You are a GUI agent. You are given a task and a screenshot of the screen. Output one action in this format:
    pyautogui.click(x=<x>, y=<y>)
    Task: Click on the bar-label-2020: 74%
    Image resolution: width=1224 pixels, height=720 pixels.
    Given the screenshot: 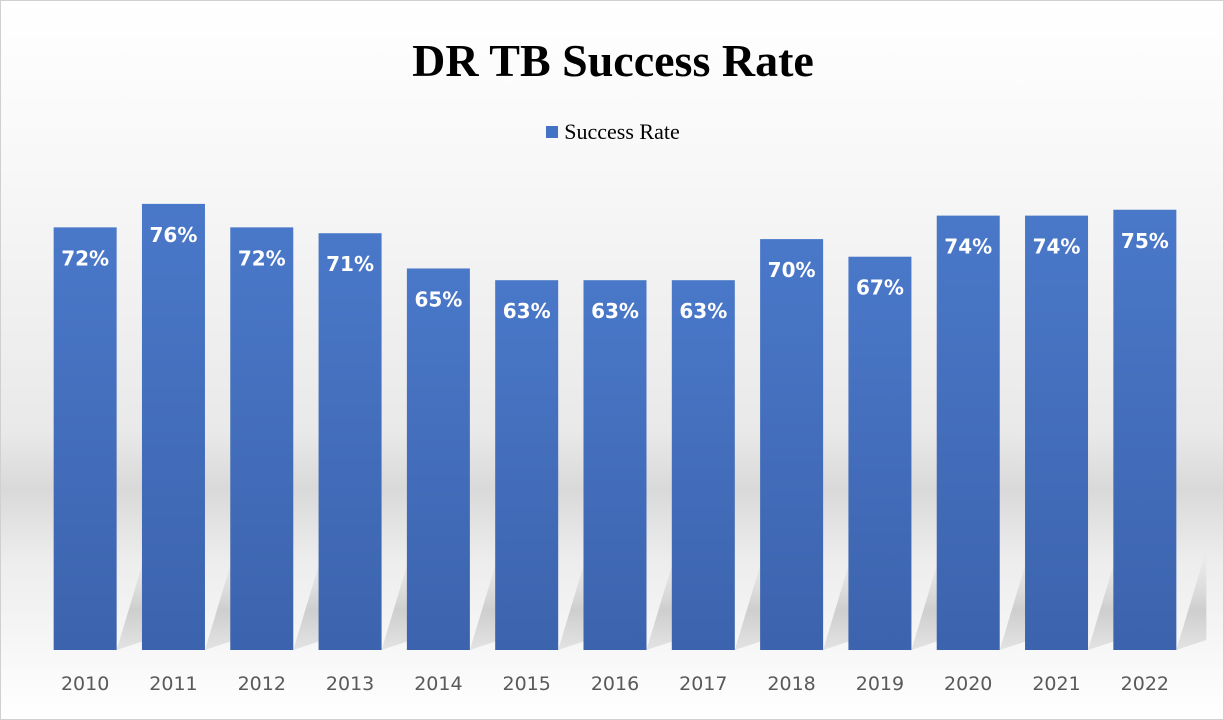 What is the action you would take?
    pyautogui.click(x=968, y=247)
    